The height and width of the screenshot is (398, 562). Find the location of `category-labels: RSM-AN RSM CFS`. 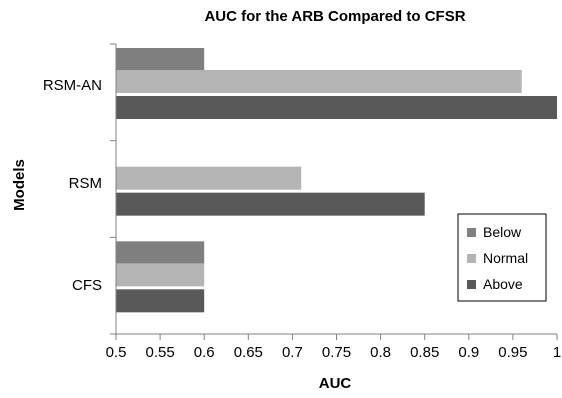

category-labels: RSM-AN RSM CFS is located at coordinates (72, 185).